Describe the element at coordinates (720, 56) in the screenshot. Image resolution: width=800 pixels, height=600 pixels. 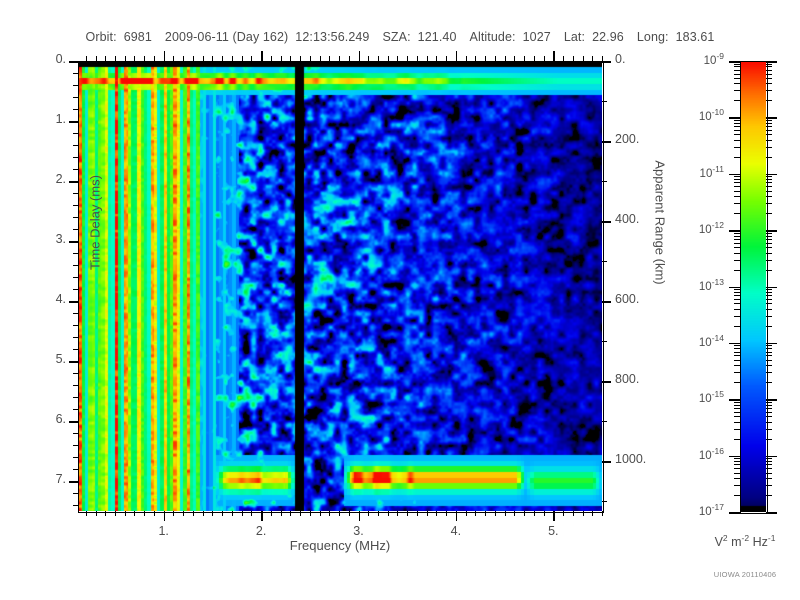
I see `colorbar-exponent: -9` at that location.